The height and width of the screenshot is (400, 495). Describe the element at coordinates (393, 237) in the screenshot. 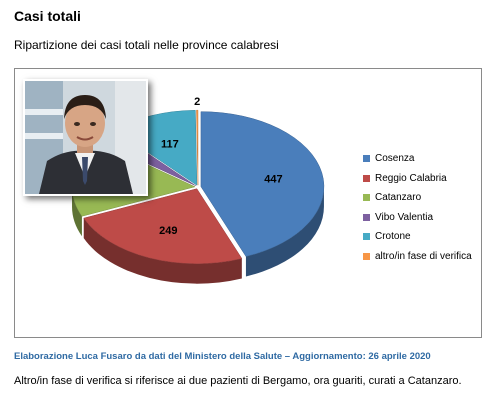

I see `legend-label: Crotone` at that location.